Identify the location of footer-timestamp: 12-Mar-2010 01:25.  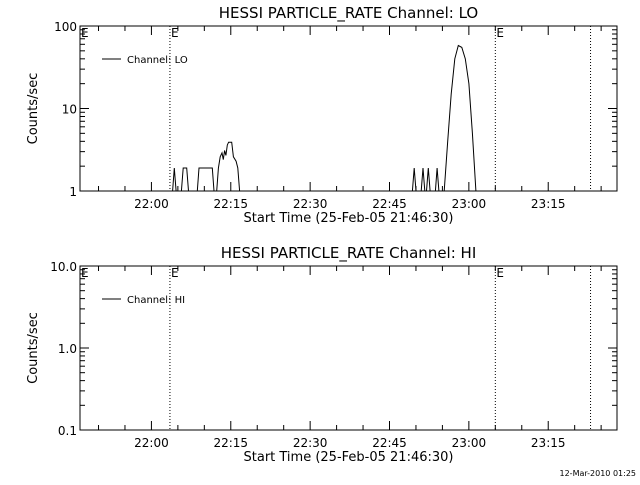
(598, 473).